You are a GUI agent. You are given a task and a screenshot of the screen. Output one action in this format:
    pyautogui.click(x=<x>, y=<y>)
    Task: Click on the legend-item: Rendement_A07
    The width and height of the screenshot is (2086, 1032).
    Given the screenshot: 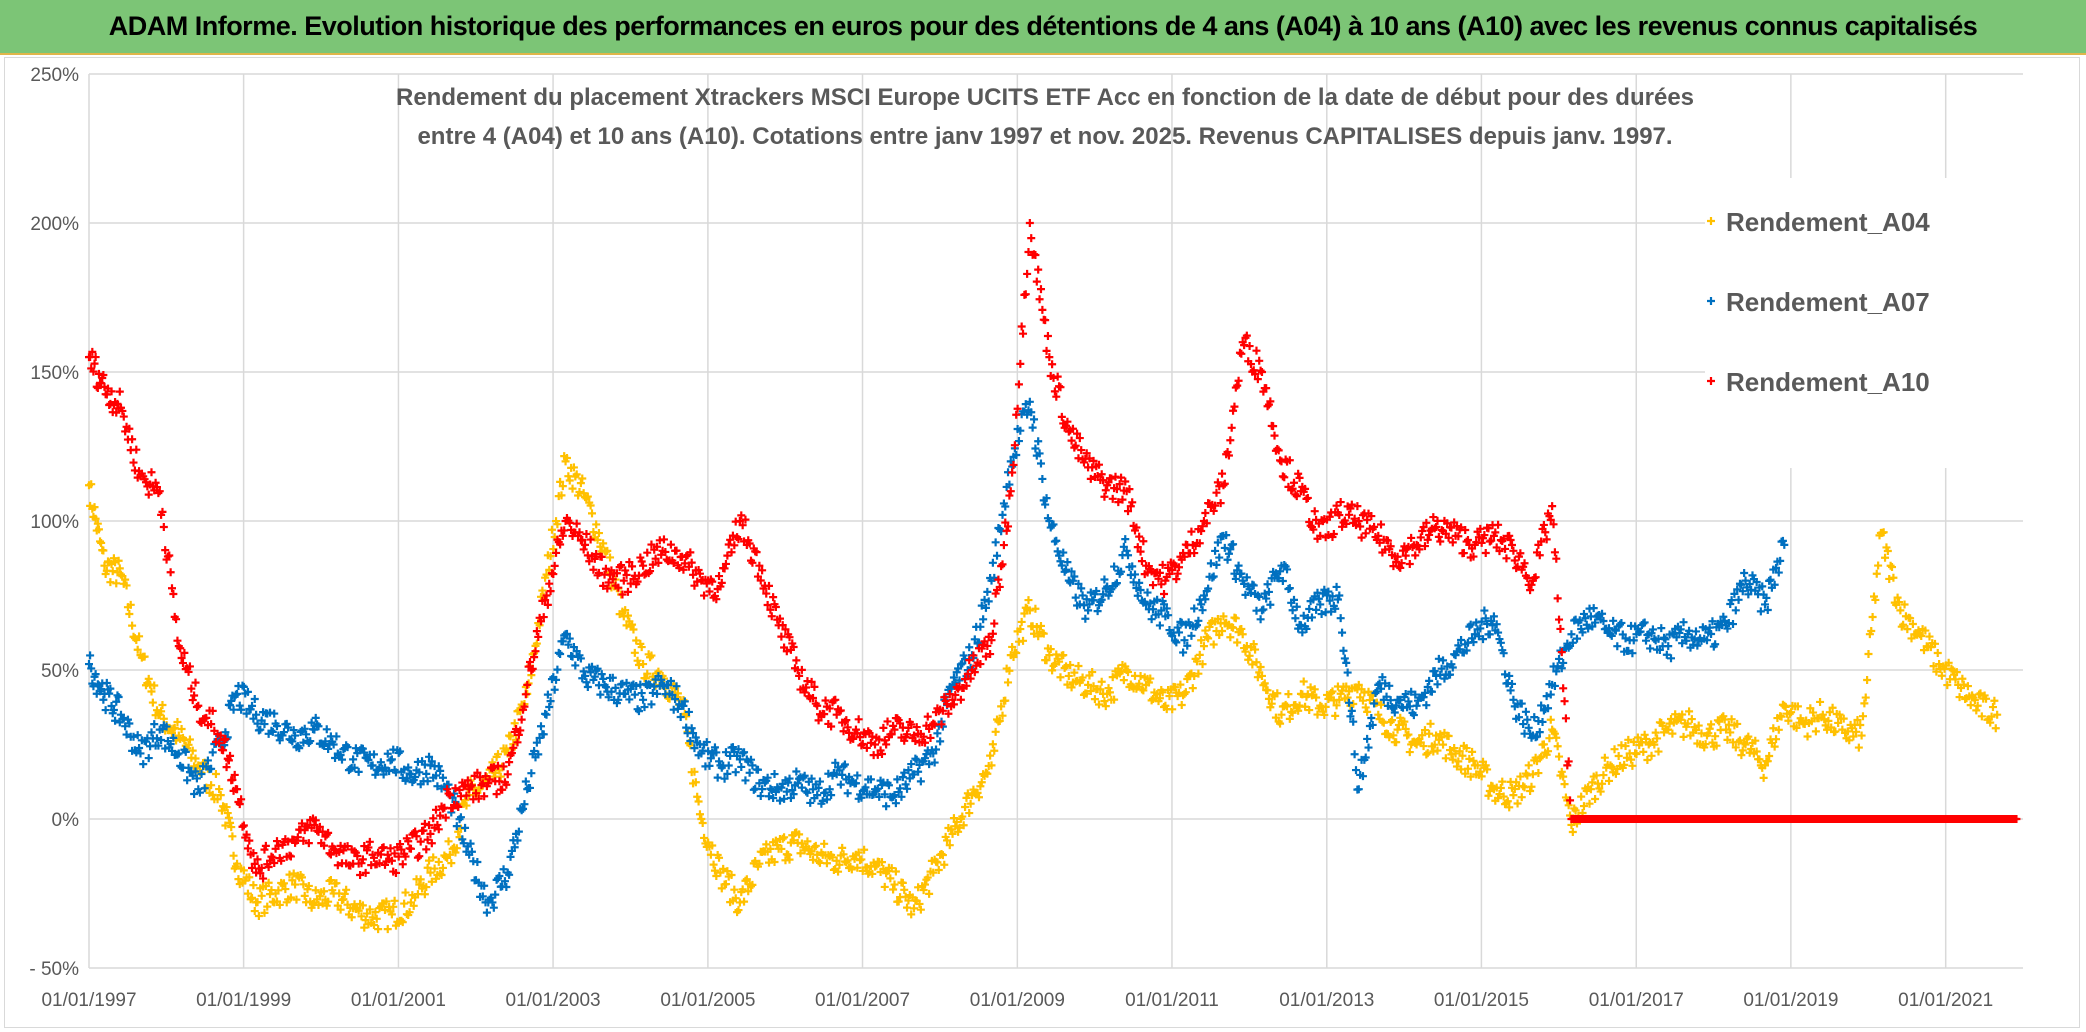 What is the action you would take?
    pyautogui.click(x=1818, y=302)
    